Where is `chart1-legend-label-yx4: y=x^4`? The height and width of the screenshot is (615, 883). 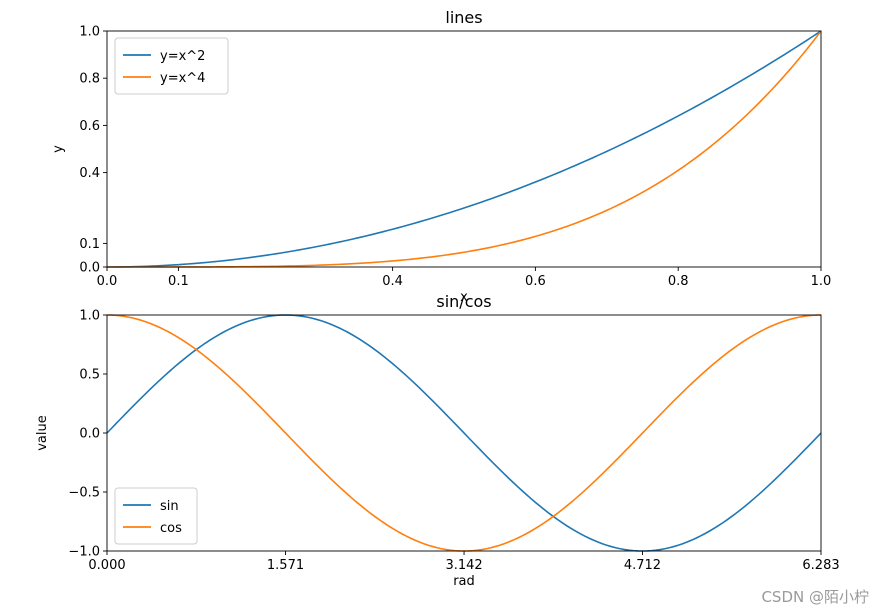 chart1-legend-label-yx4: y=x^4 is located at coordinates (182, 78).